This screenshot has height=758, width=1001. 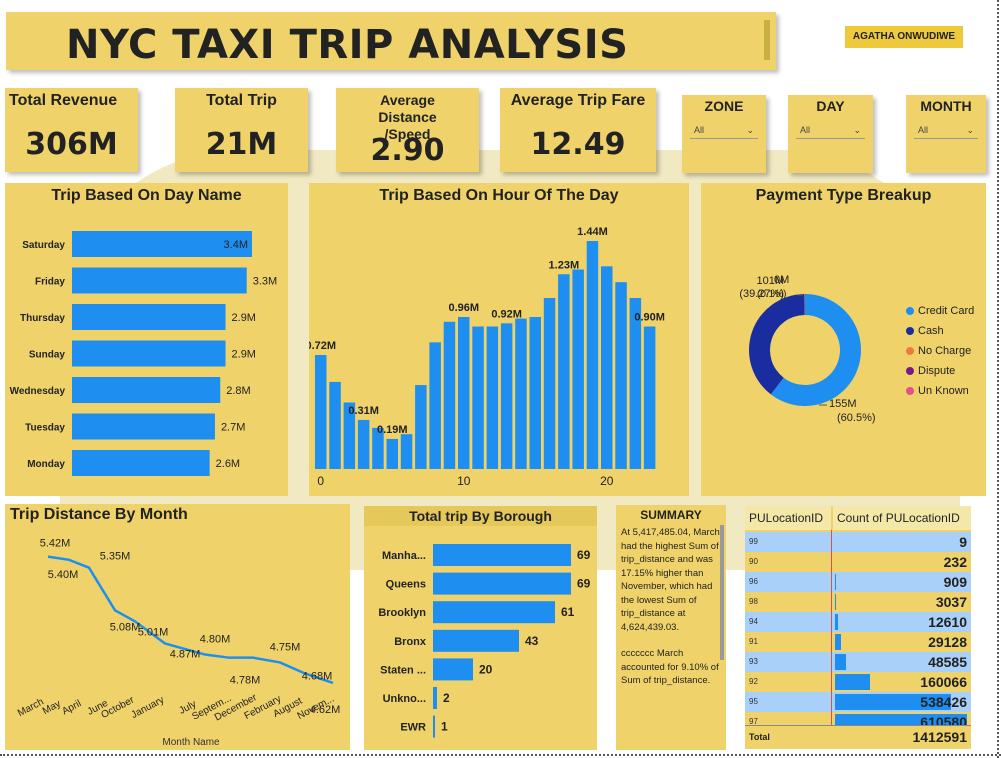 I want to click on page-border, so click(x=998, y=379).